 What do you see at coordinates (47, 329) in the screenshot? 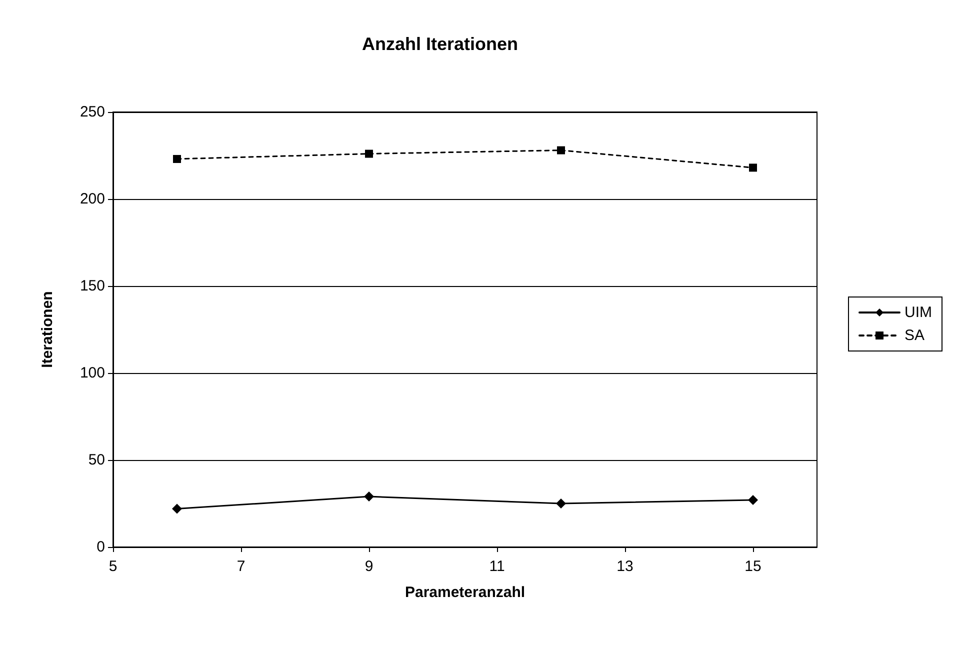
I see `y-axis-title: Iterationen` at bounding box center [47, 329].